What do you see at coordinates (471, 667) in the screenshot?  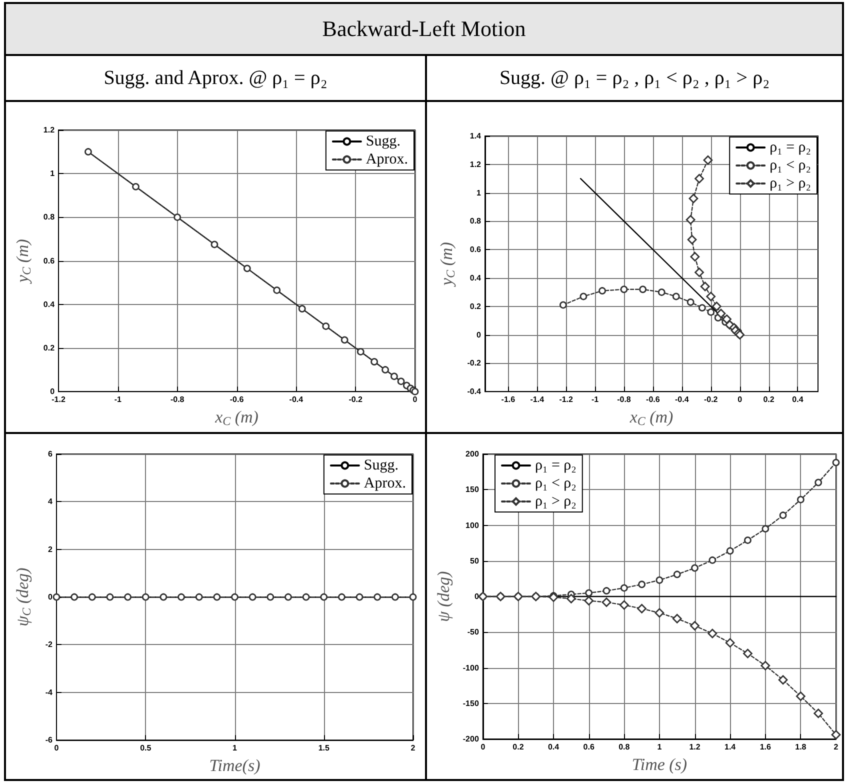 I see `y-tick-label: -100` at bounding box center [471, 667].